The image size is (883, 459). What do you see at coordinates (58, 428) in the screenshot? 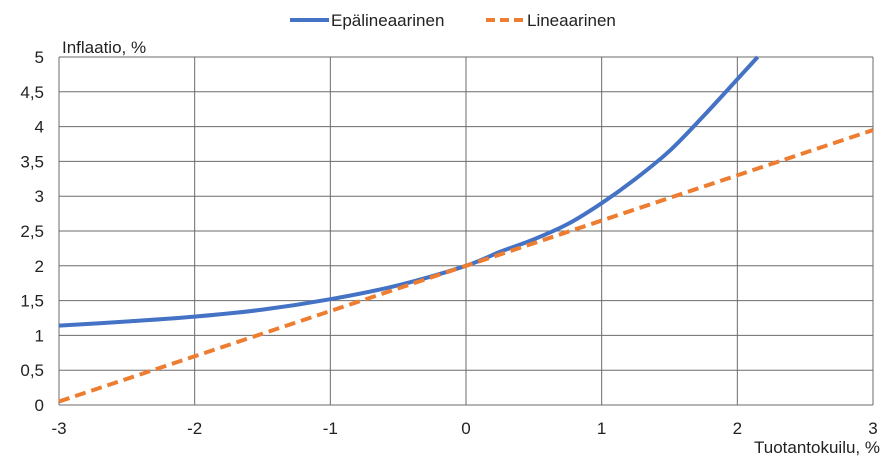
I see `x-tick-label: -3` at bounding box center [58, 428].